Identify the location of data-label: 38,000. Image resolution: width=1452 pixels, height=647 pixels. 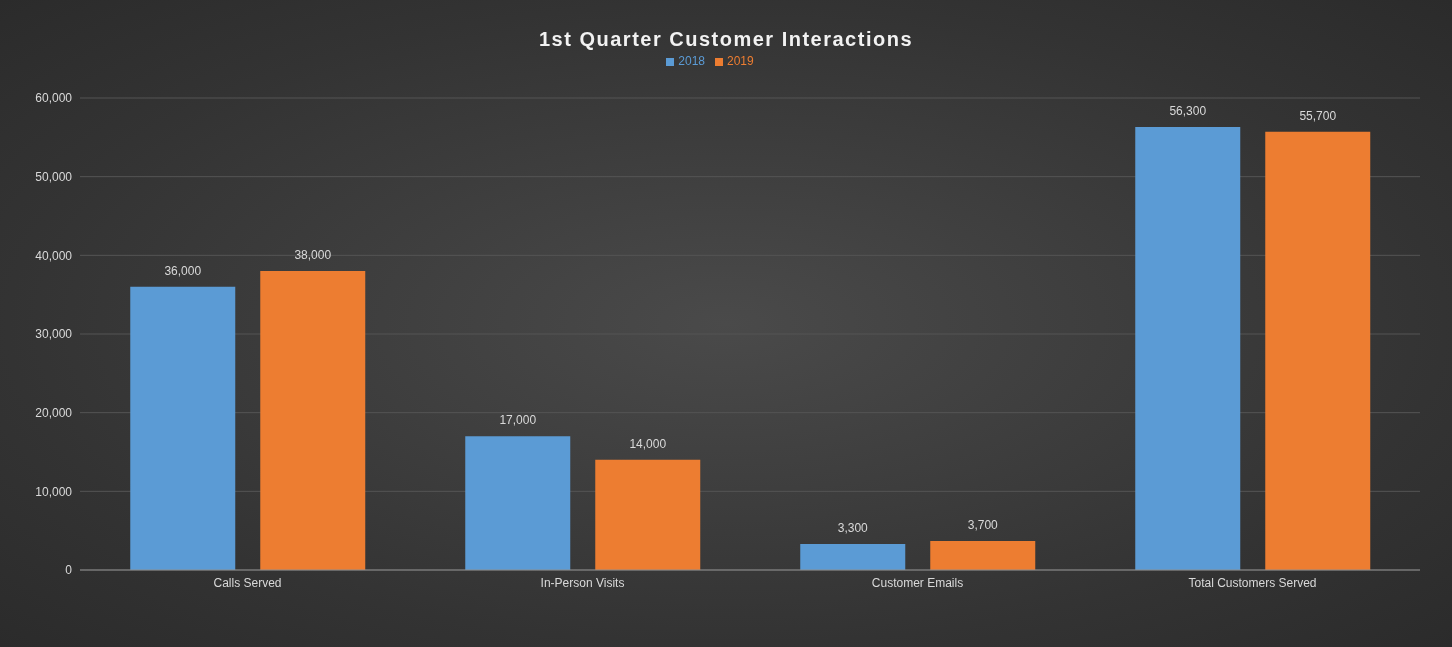
(313, 255).